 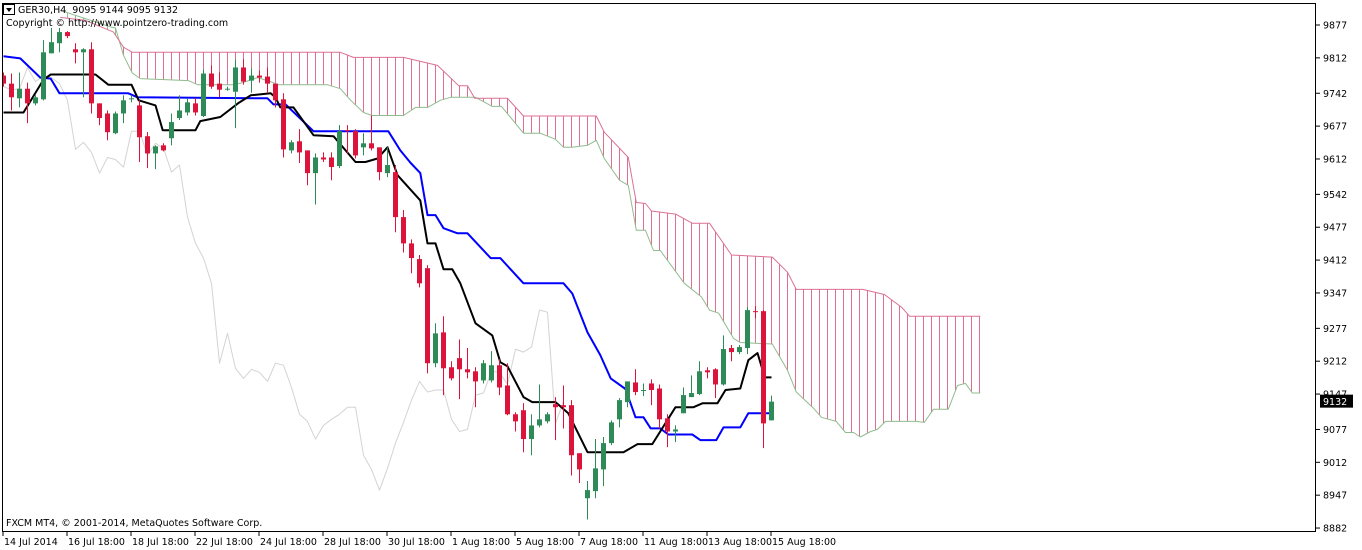 What do you see at coordinates (352, 542) in the screenshot?
I see `time-tick-label: 28 Jul 18:00` at bounding box center [352, 542].